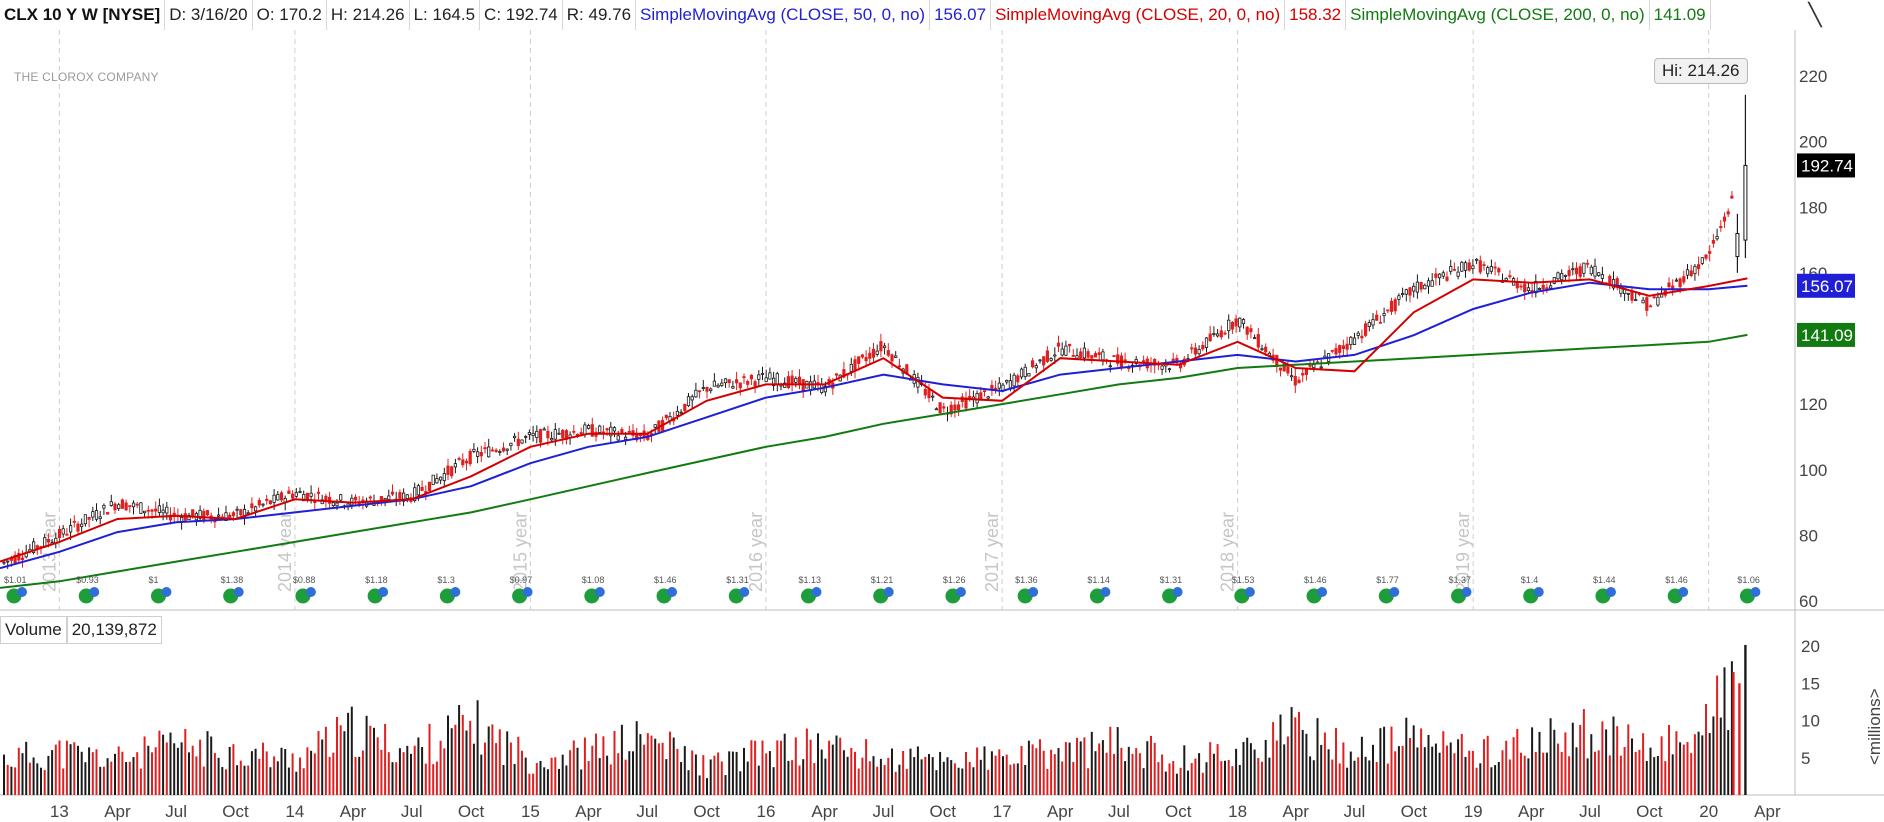 This screenshot has width=1884, height=822. What do you see at coordinates (1701, 71) in the screenshot?
I see `high-bubble: Hi: 214.26` at bounding box center [1701, 71].